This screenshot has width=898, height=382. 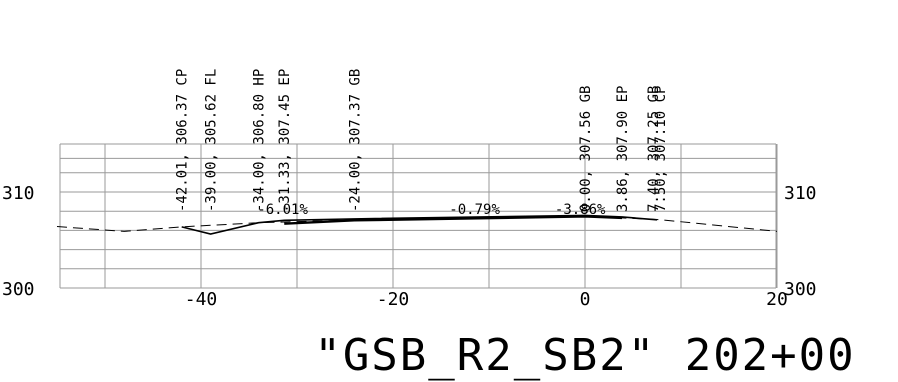 What do you see at coordinates (282, 210) in the screenshot?
I see `slope-label: -6.01%` at bounding box center [282, 210].